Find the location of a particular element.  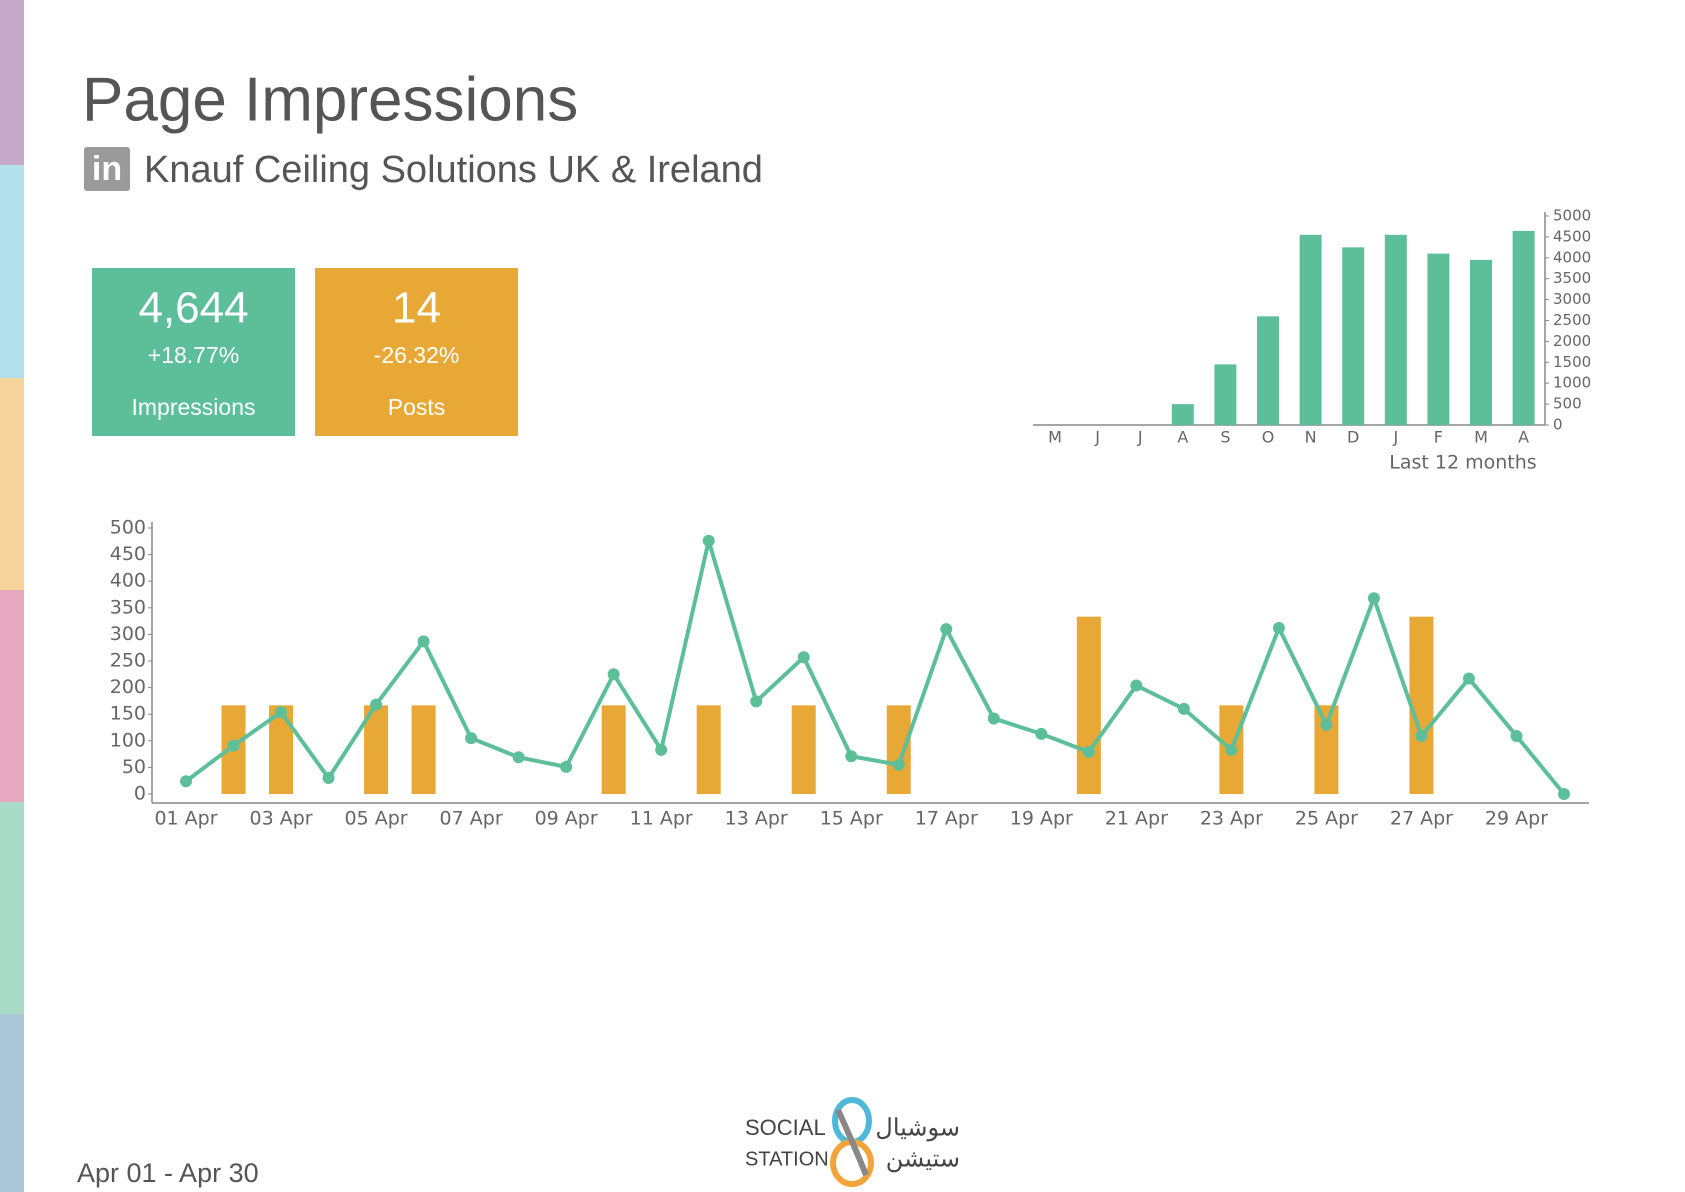

x-tick-label: 09 Apr is located at coordinates (566, 819).